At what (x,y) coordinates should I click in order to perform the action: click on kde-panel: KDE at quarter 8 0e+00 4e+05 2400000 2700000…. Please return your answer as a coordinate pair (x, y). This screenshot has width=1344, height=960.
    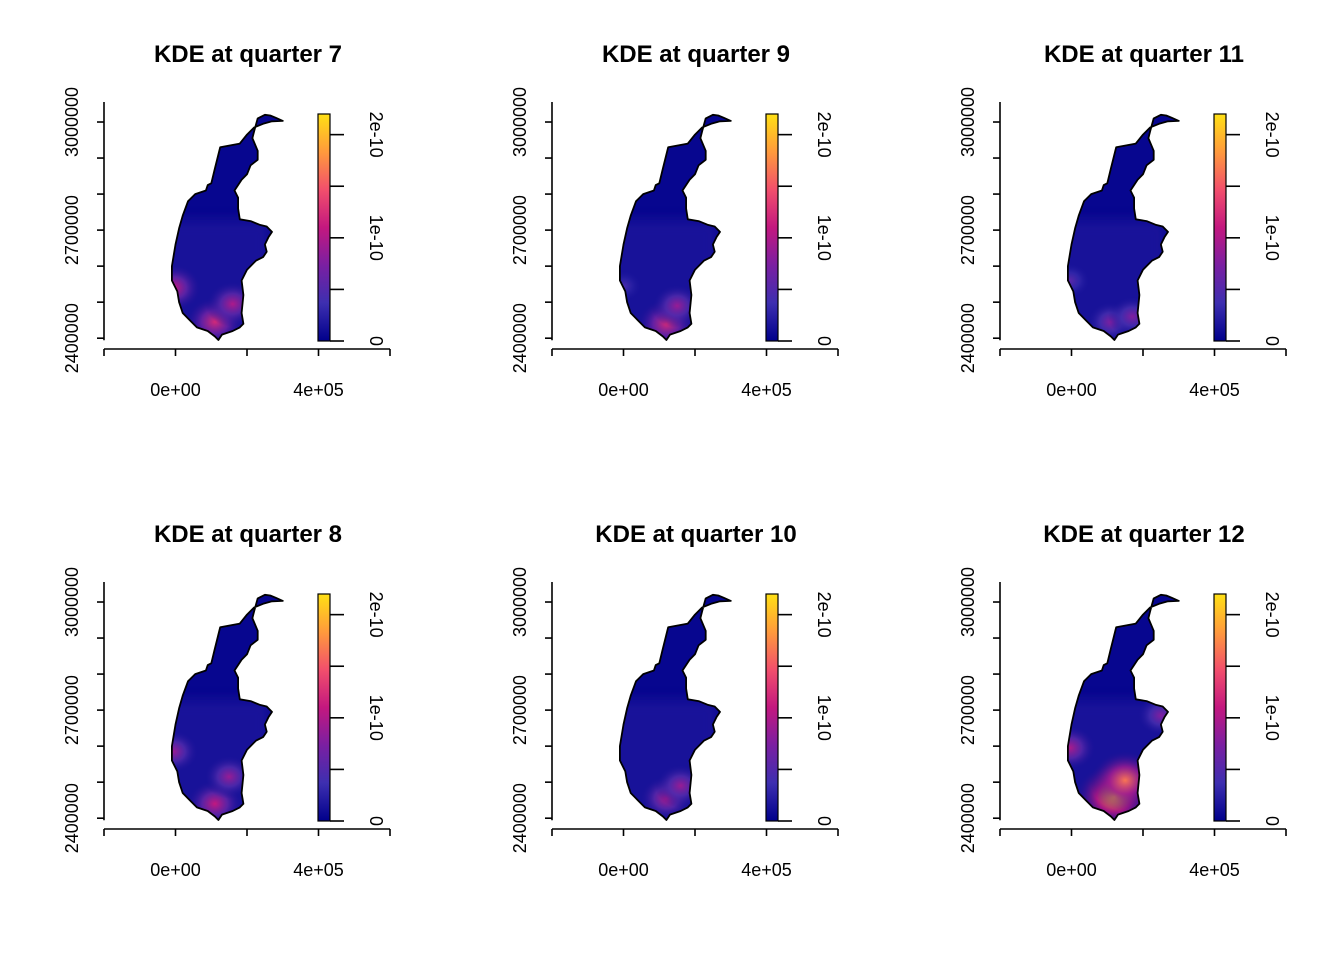
    Looking at the image, I should click on (226, 700).